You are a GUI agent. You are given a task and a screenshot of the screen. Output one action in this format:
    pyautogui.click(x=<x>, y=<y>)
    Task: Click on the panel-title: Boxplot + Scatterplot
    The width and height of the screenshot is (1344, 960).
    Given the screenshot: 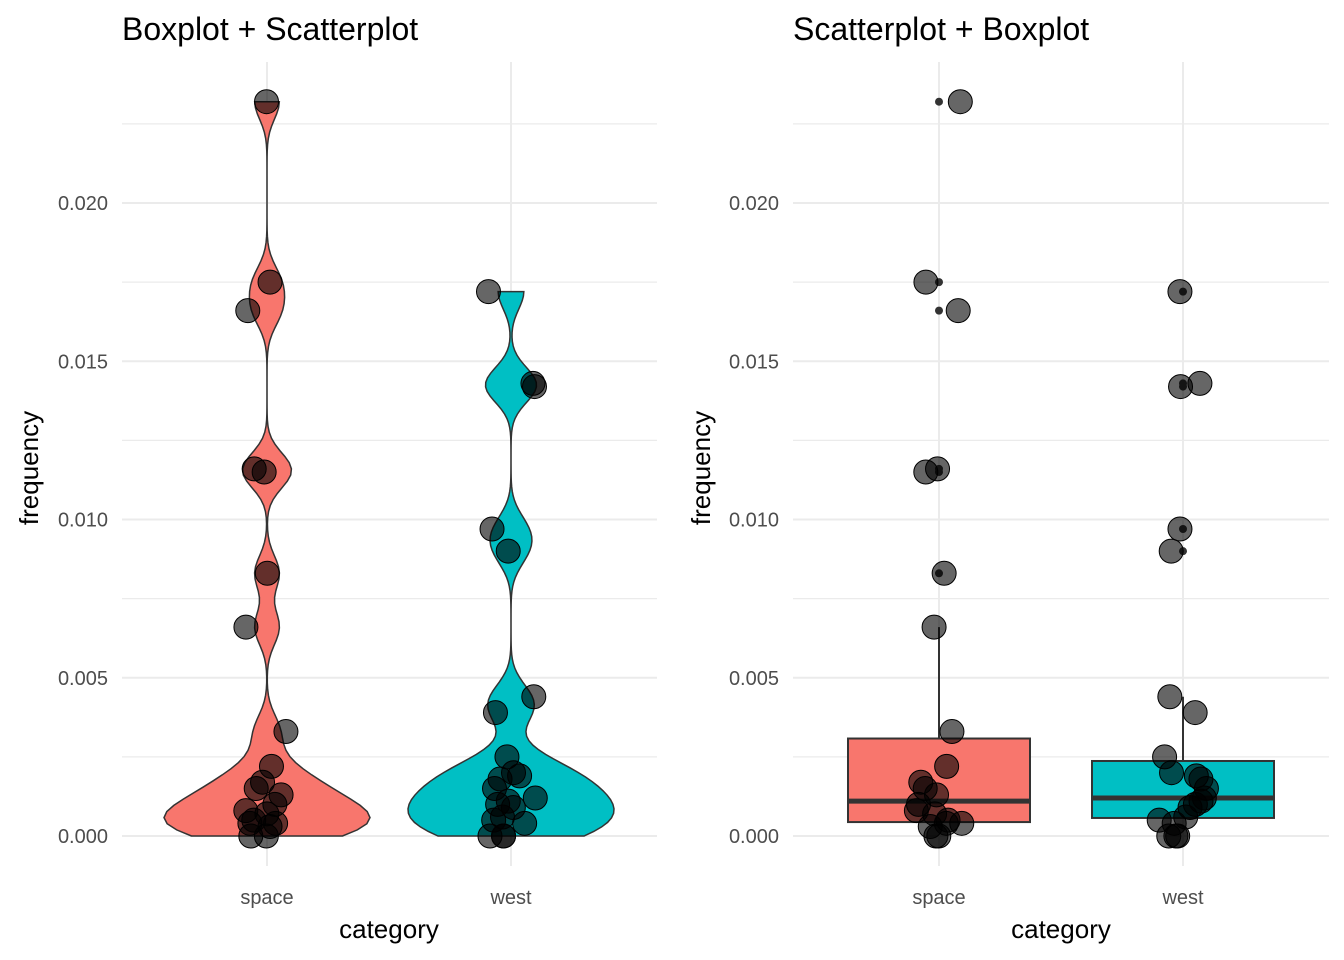 What is the action you would take?
    pyautogui.click(x=270, y=29)
    